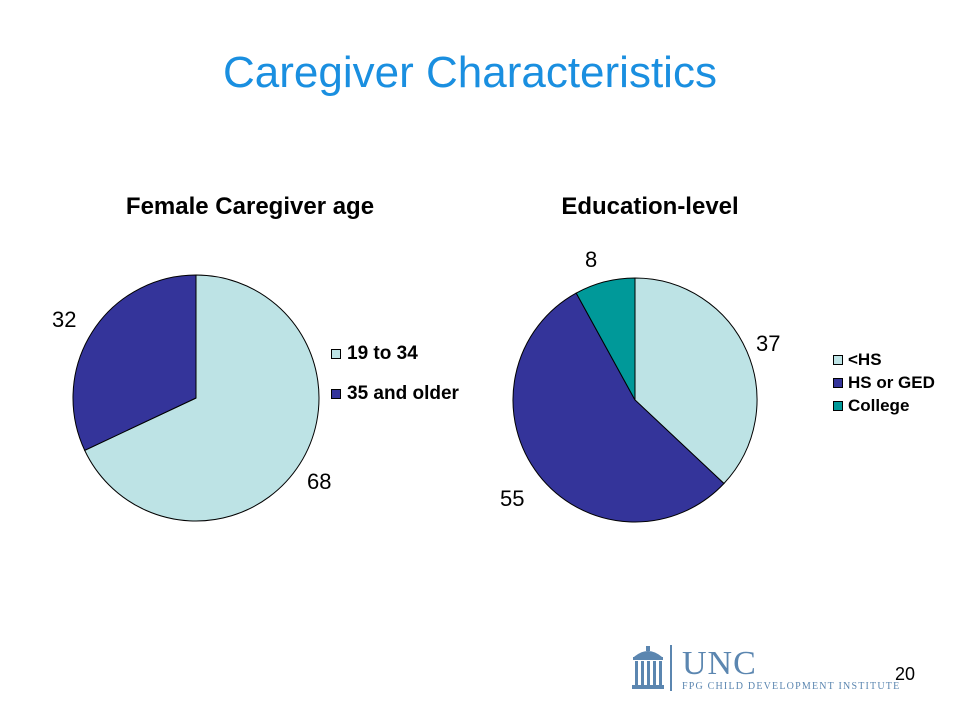 The image size is (960, 720). What do you see at coordinates (319, 481) in the screenshot?
I see `data-label-age-19-34: 68` at bounding box center [319, 481].